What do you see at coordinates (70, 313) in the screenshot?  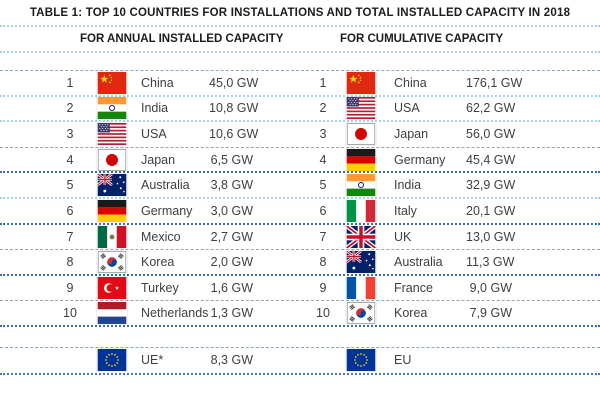 I see `rank-cell: 10` at bounding box center [70, 313].